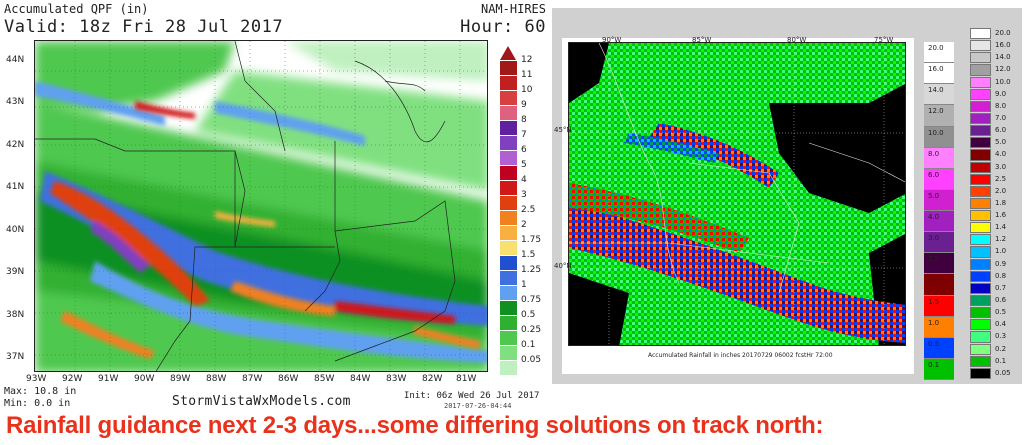  Describe the element at coordinates (252, 379) in the screenshot. I see `lon-label: 87W` at that location.